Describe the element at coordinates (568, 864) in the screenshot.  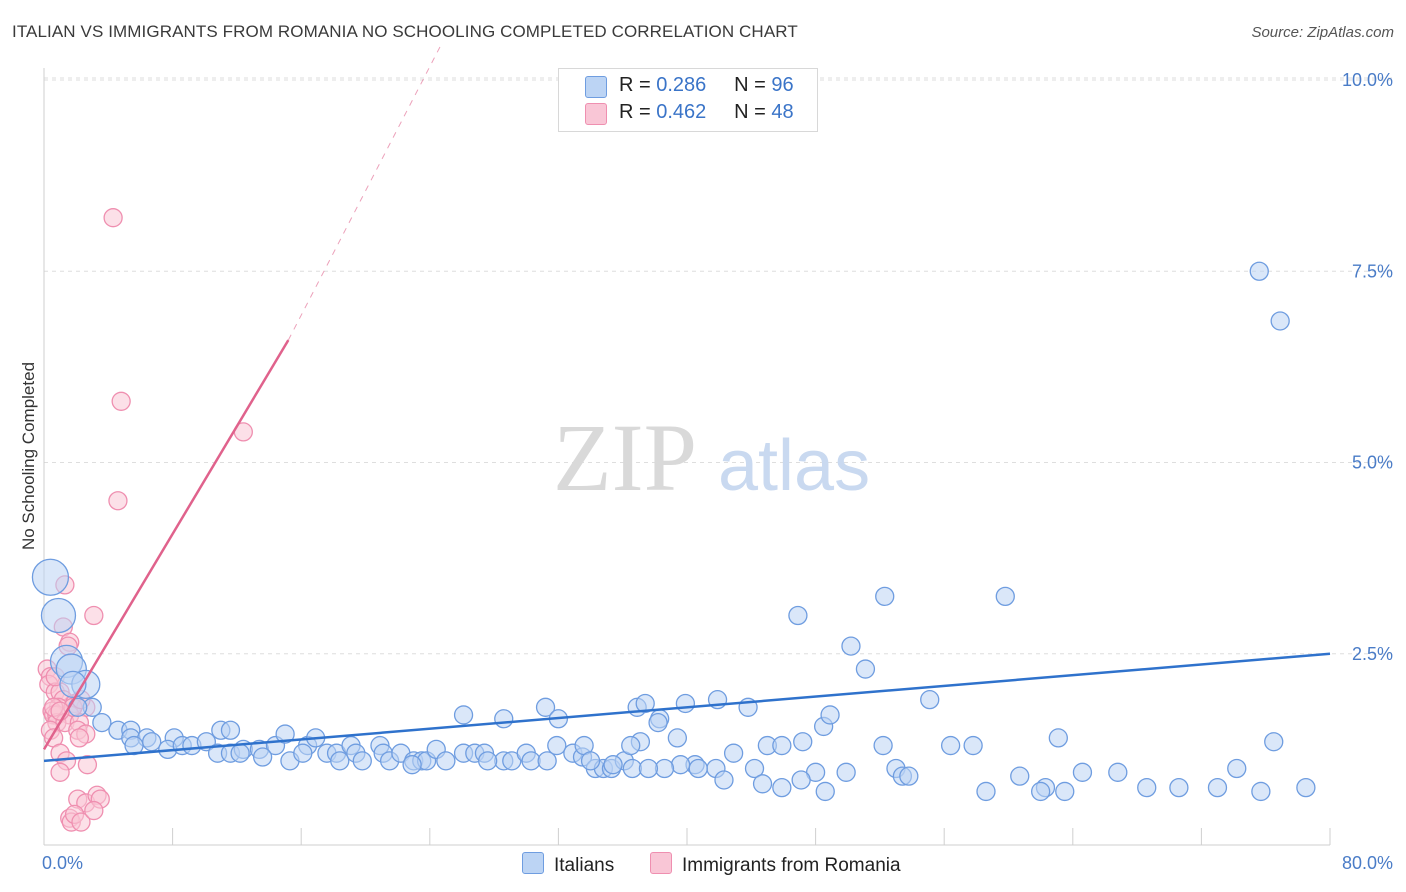
I see `bottom-legend-italians: Italians` at that location.